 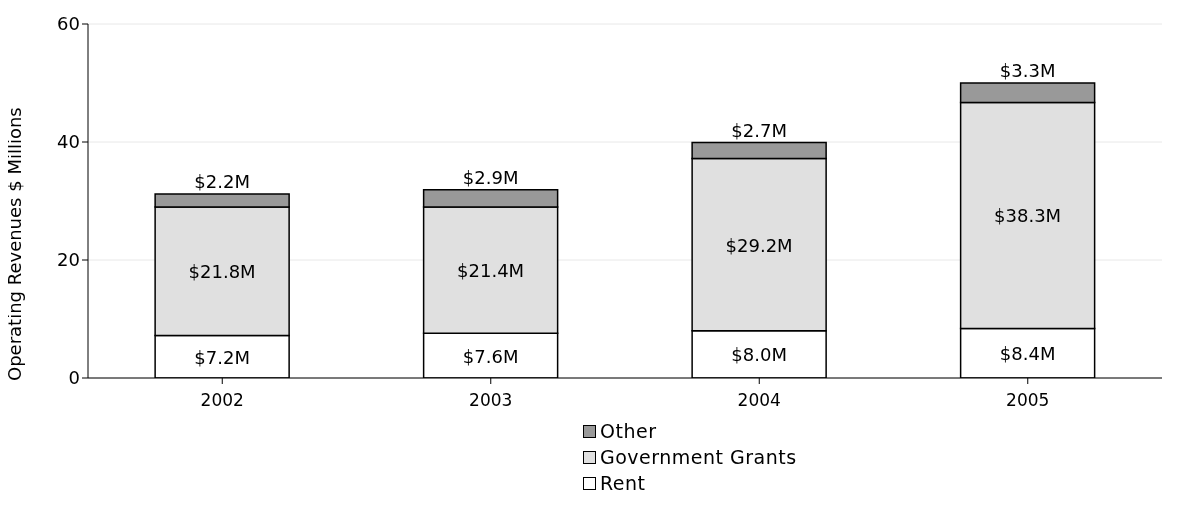 What do you see at coordinates (222, 357) in the screenshot?
I see `data-label: $7.2M` at bounding box center [222, 357].